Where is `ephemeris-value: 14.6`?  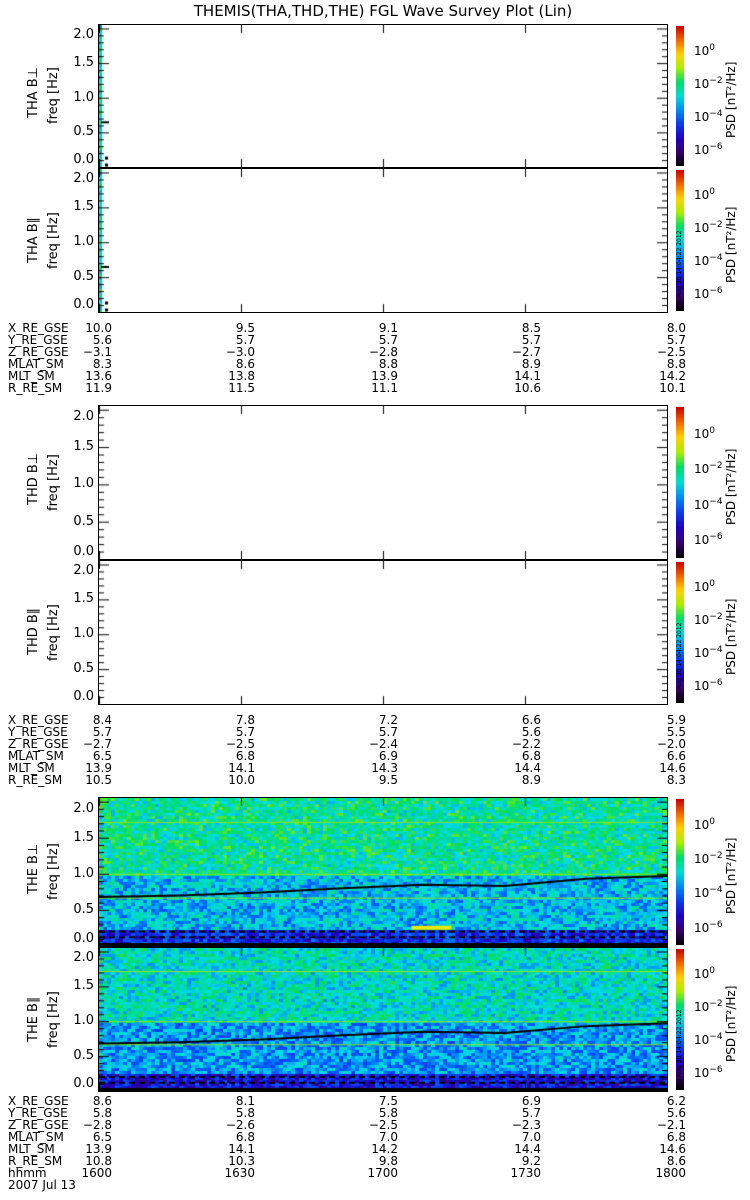
ephemeris-value: 14.6 is located at coordinates (672, 768).